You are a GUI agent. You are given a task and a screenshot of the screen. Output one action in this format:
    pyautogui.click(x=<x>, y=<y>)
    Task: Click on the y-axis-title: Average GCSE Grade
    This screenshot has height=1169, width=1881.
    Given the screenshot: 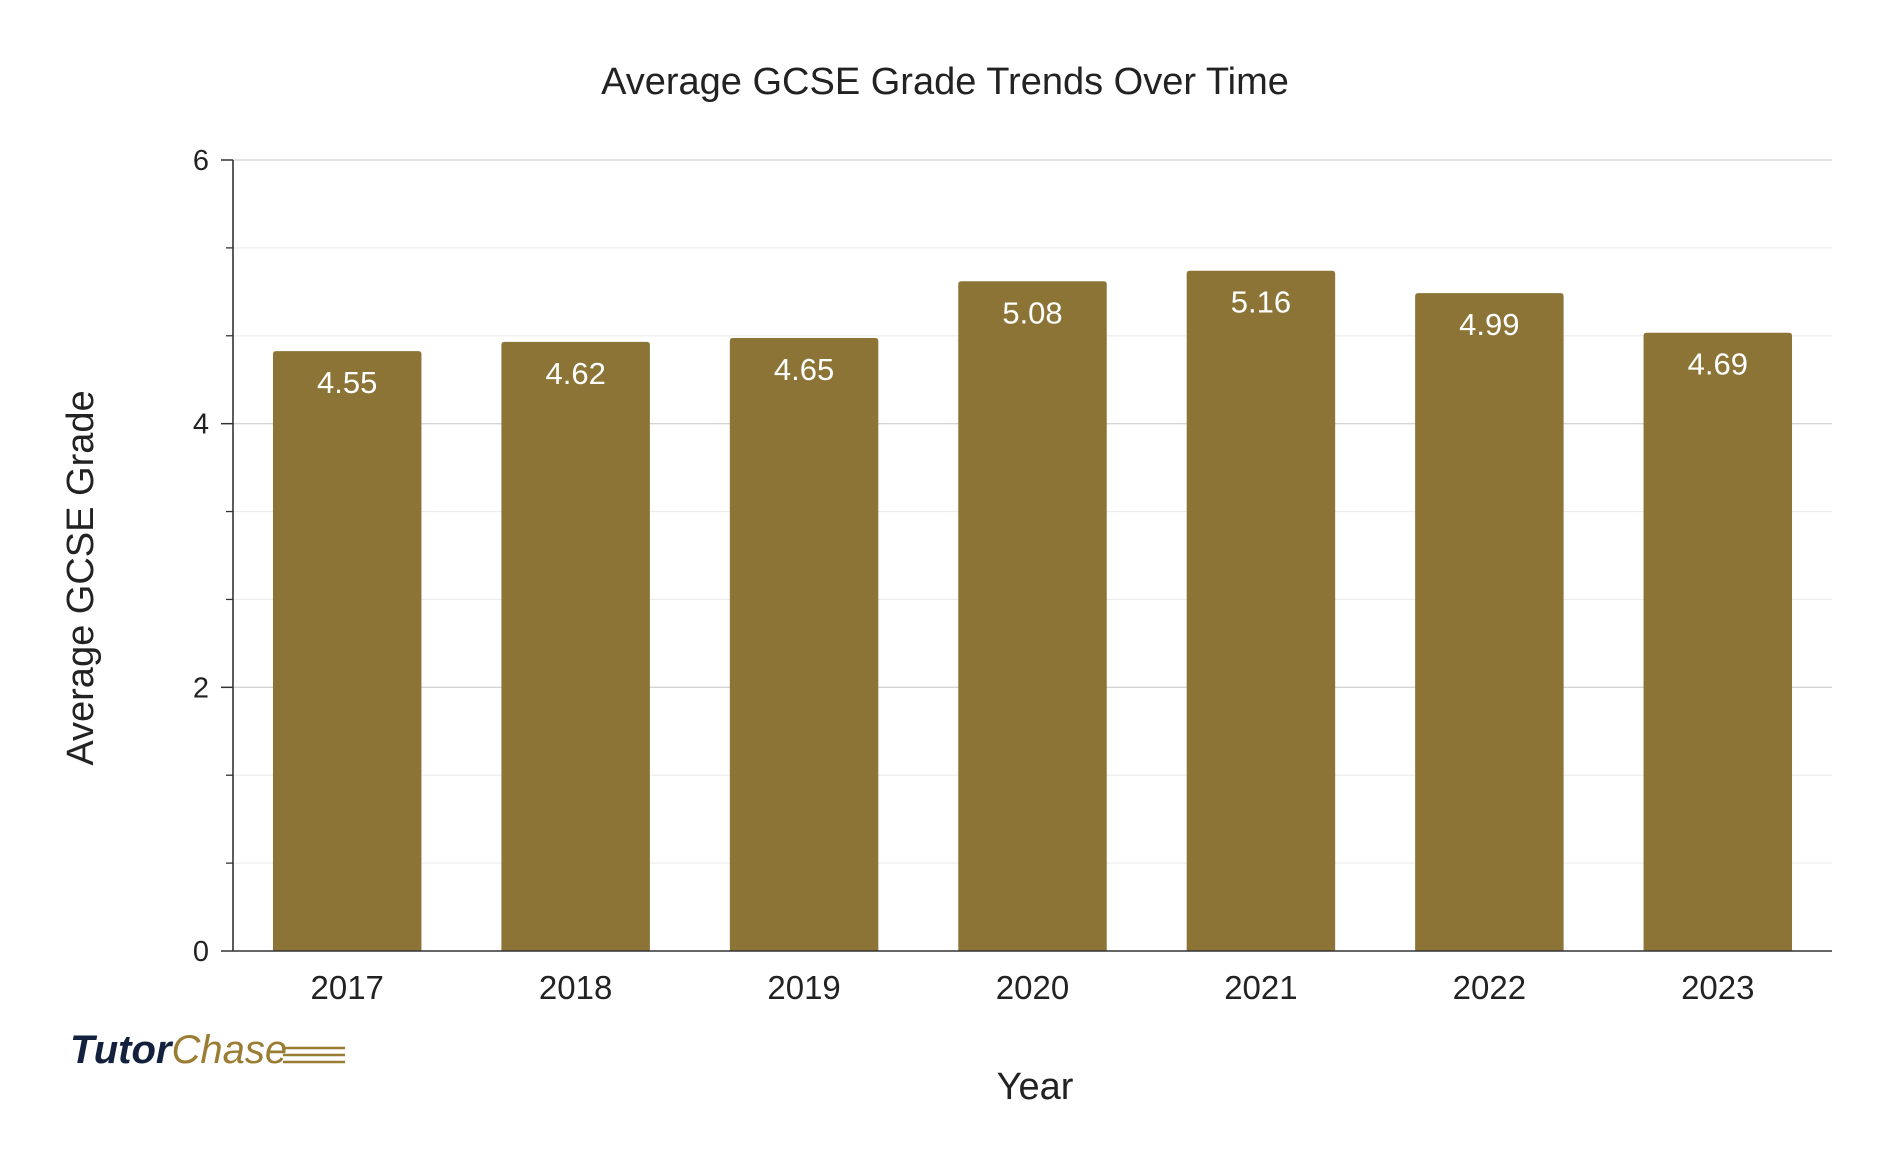 What is the action you would take?
    pyautogui.click(x=81, y=577)
    